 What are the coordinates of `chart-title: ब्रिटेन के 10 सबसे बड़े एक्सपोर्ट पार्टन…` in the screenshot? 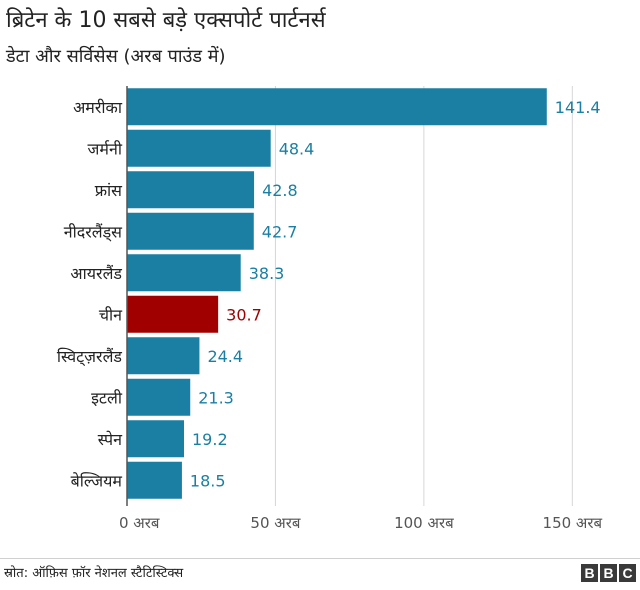 It's located at (166, 20).